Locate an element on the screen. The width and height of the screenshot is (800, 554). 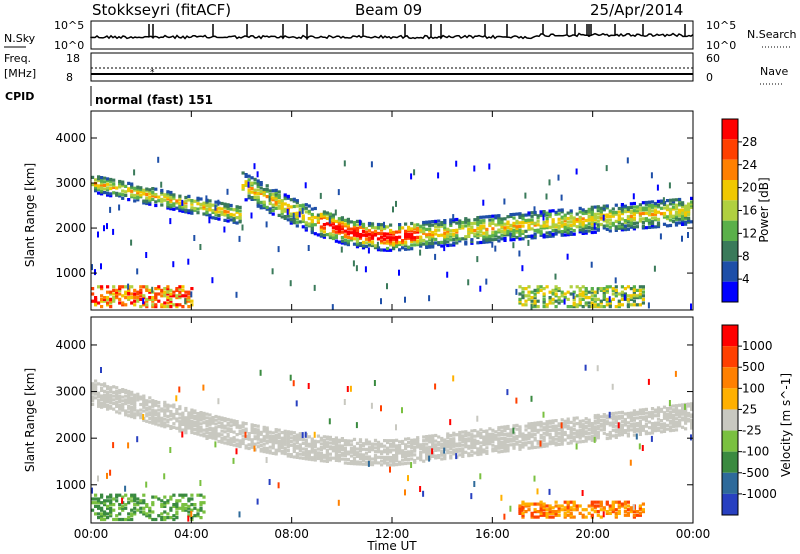
colorbar-swatch is located at coordinates (730, 504).